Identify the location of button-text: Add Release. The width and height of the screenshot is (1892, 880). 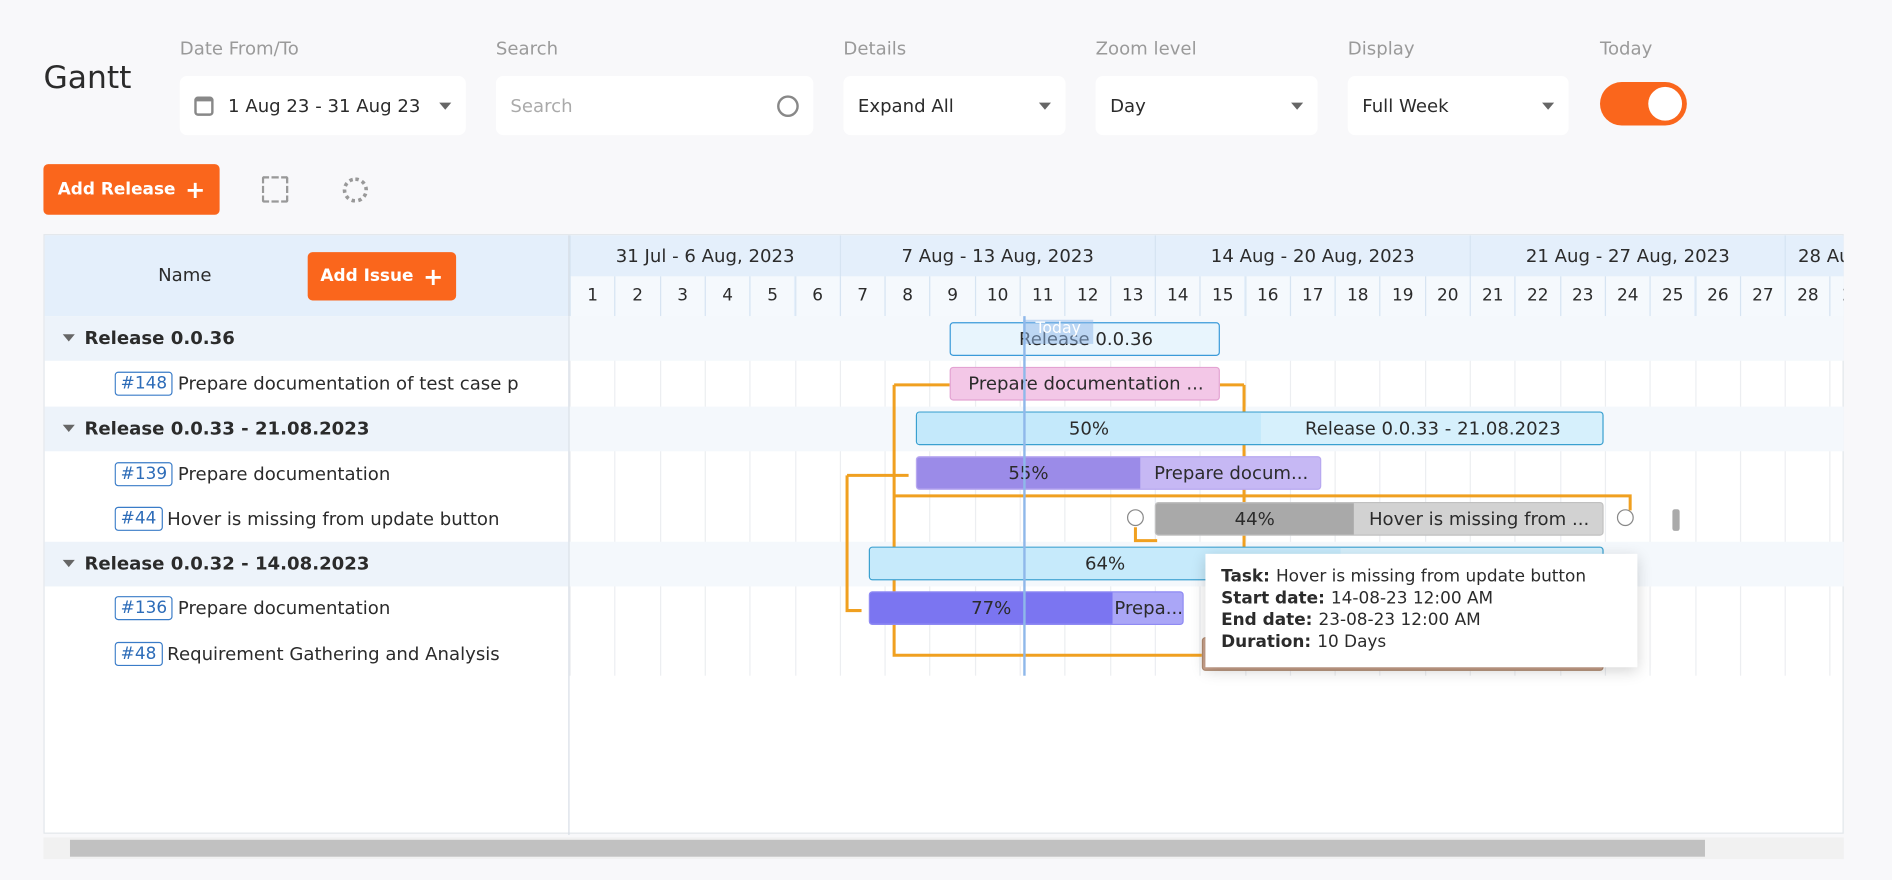
(116, 189).